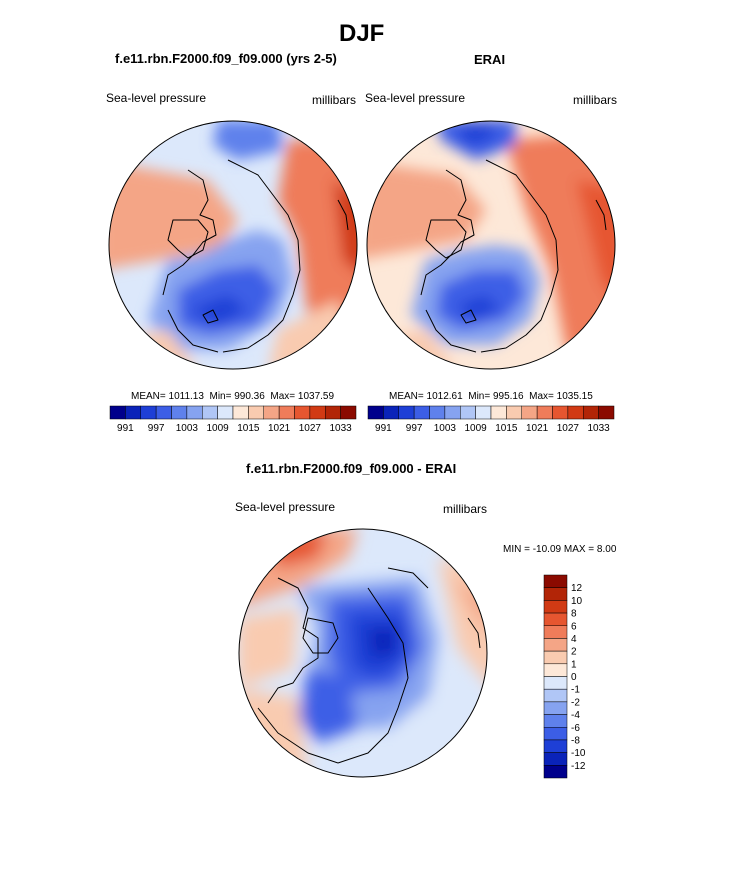  Describe the element at coordinates (218, 428) in the screenshot. I see `panel1-colorbar-tick-label: 1009` at that location.